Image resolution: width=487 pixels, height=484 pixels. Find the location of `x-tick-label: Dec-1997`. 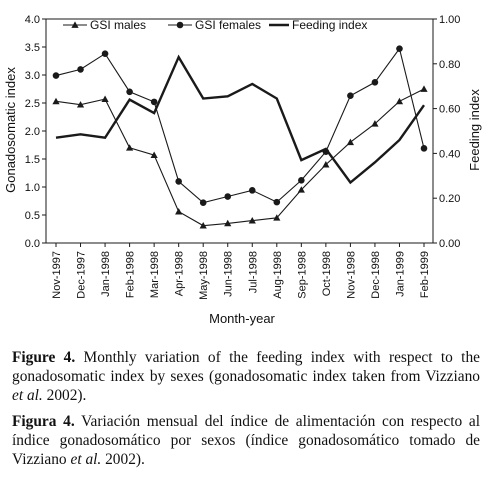

x-tick-label: Dec-1997 is located at coordinates (82, 275).